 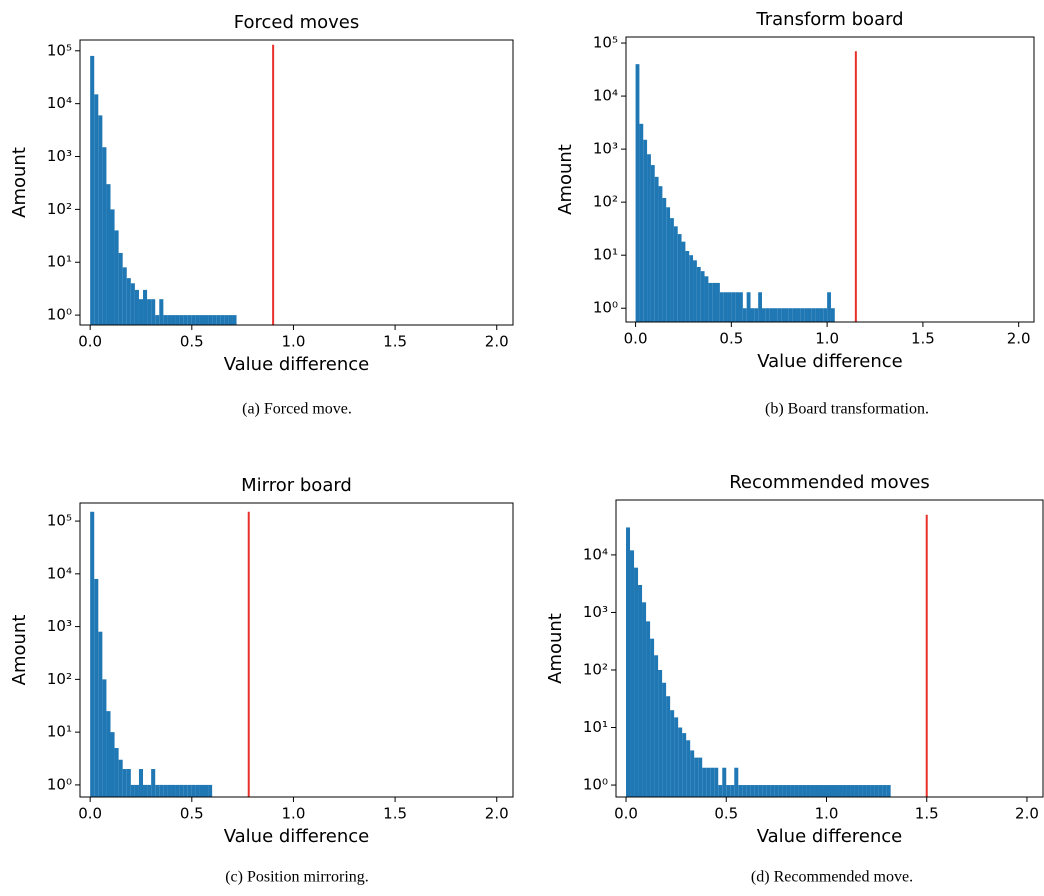 What do you see at coordinates (829, 648) in the screenshot?
I see `axes-frame` at bounding box center [829, 648].